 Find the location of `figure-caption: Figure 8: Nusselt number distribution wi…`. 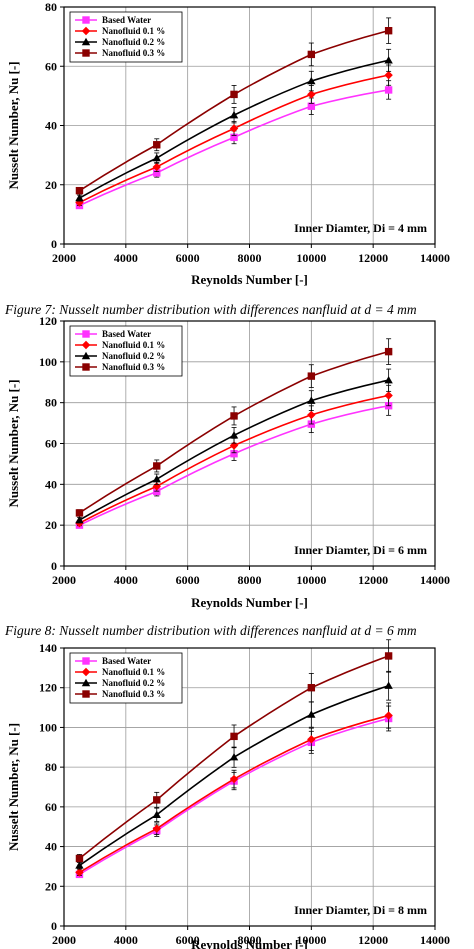

figure-caption: Figure 8: Nusselt number distribution wi… is located at coordinates (210, 630).